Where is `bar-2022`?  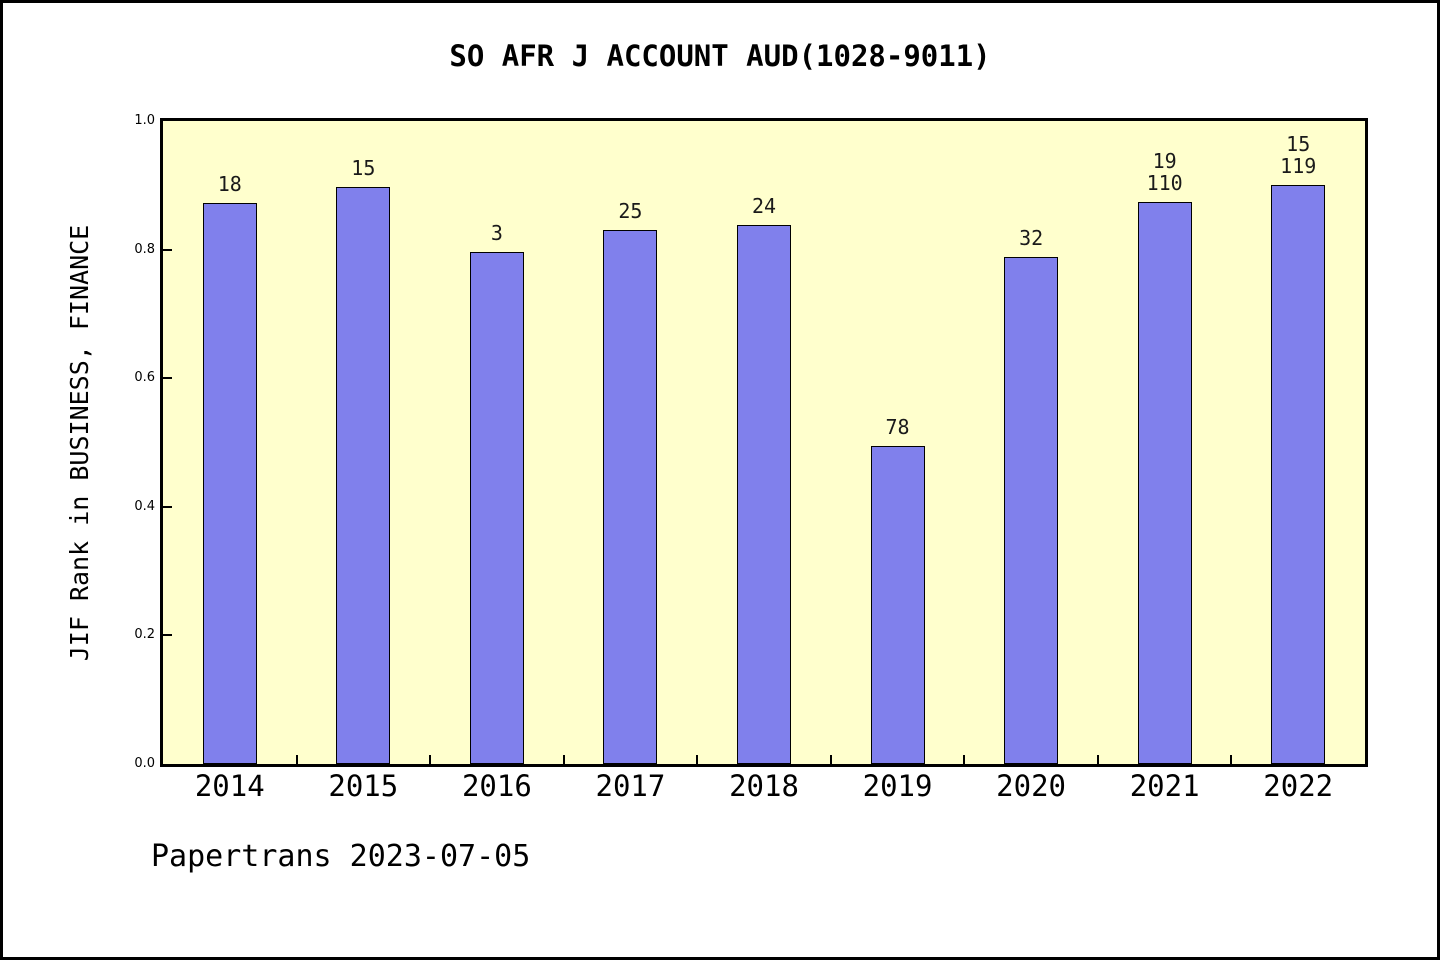 bar-2022 is located at coordinates (1298, 474).